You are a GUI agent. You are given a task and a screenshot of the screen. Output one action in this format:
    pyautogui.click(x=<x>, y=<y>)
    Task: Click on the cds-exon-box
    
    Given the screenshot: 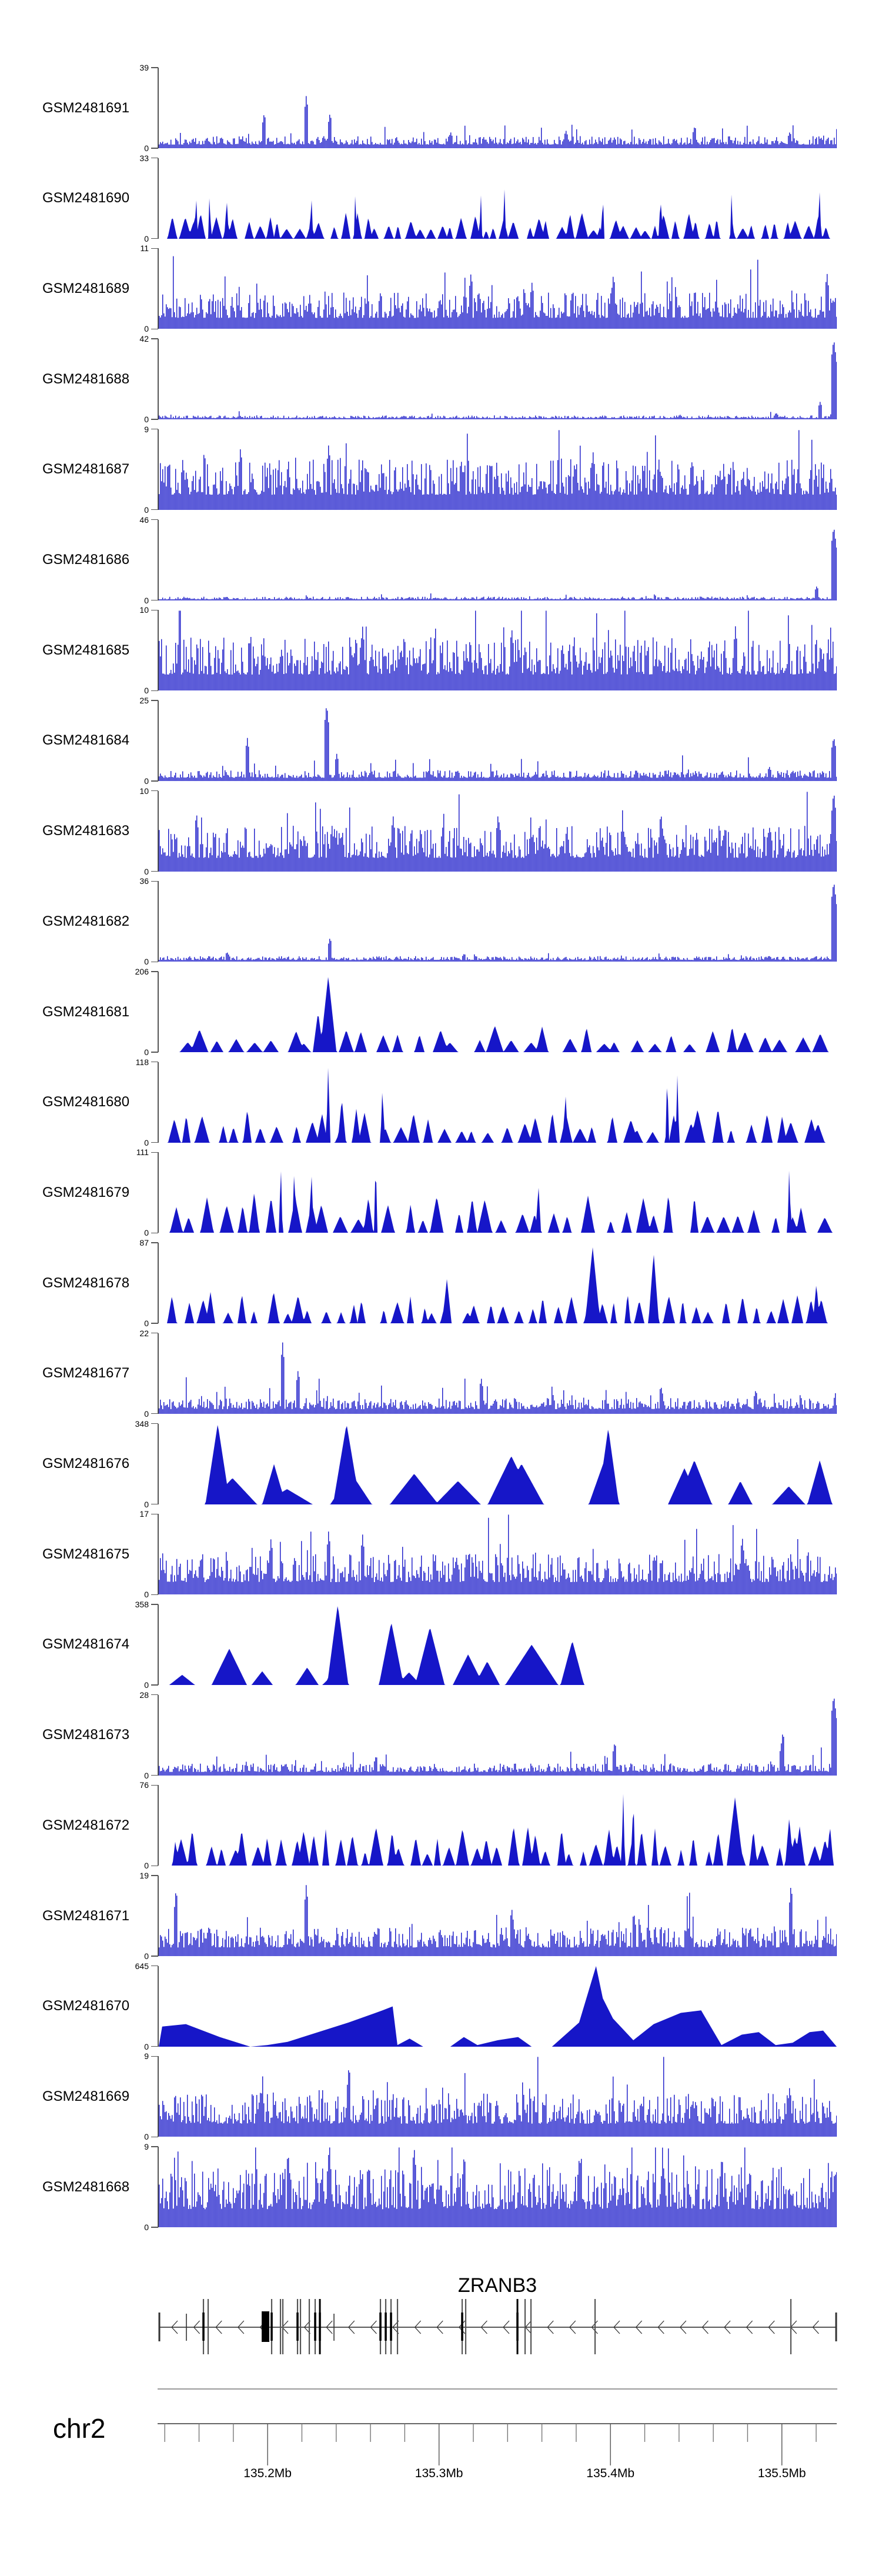 What is the action you would take?
    pyautogui.click(x=265, y=2326)
    